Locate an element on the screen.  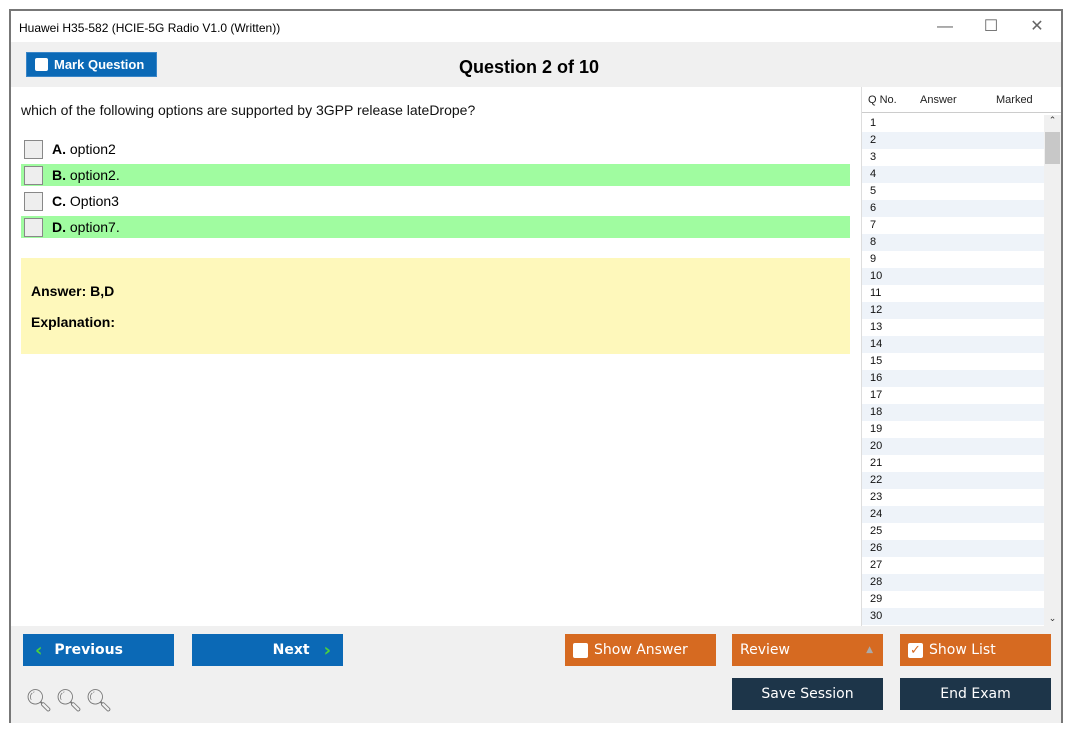
list-row: 12 is located at coordinates (953, 310).